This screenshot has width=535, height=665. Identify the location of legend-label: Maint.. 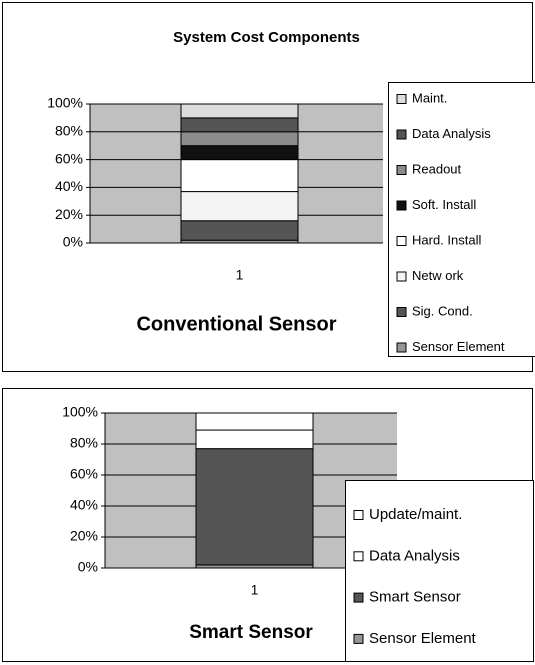
(429, 97).